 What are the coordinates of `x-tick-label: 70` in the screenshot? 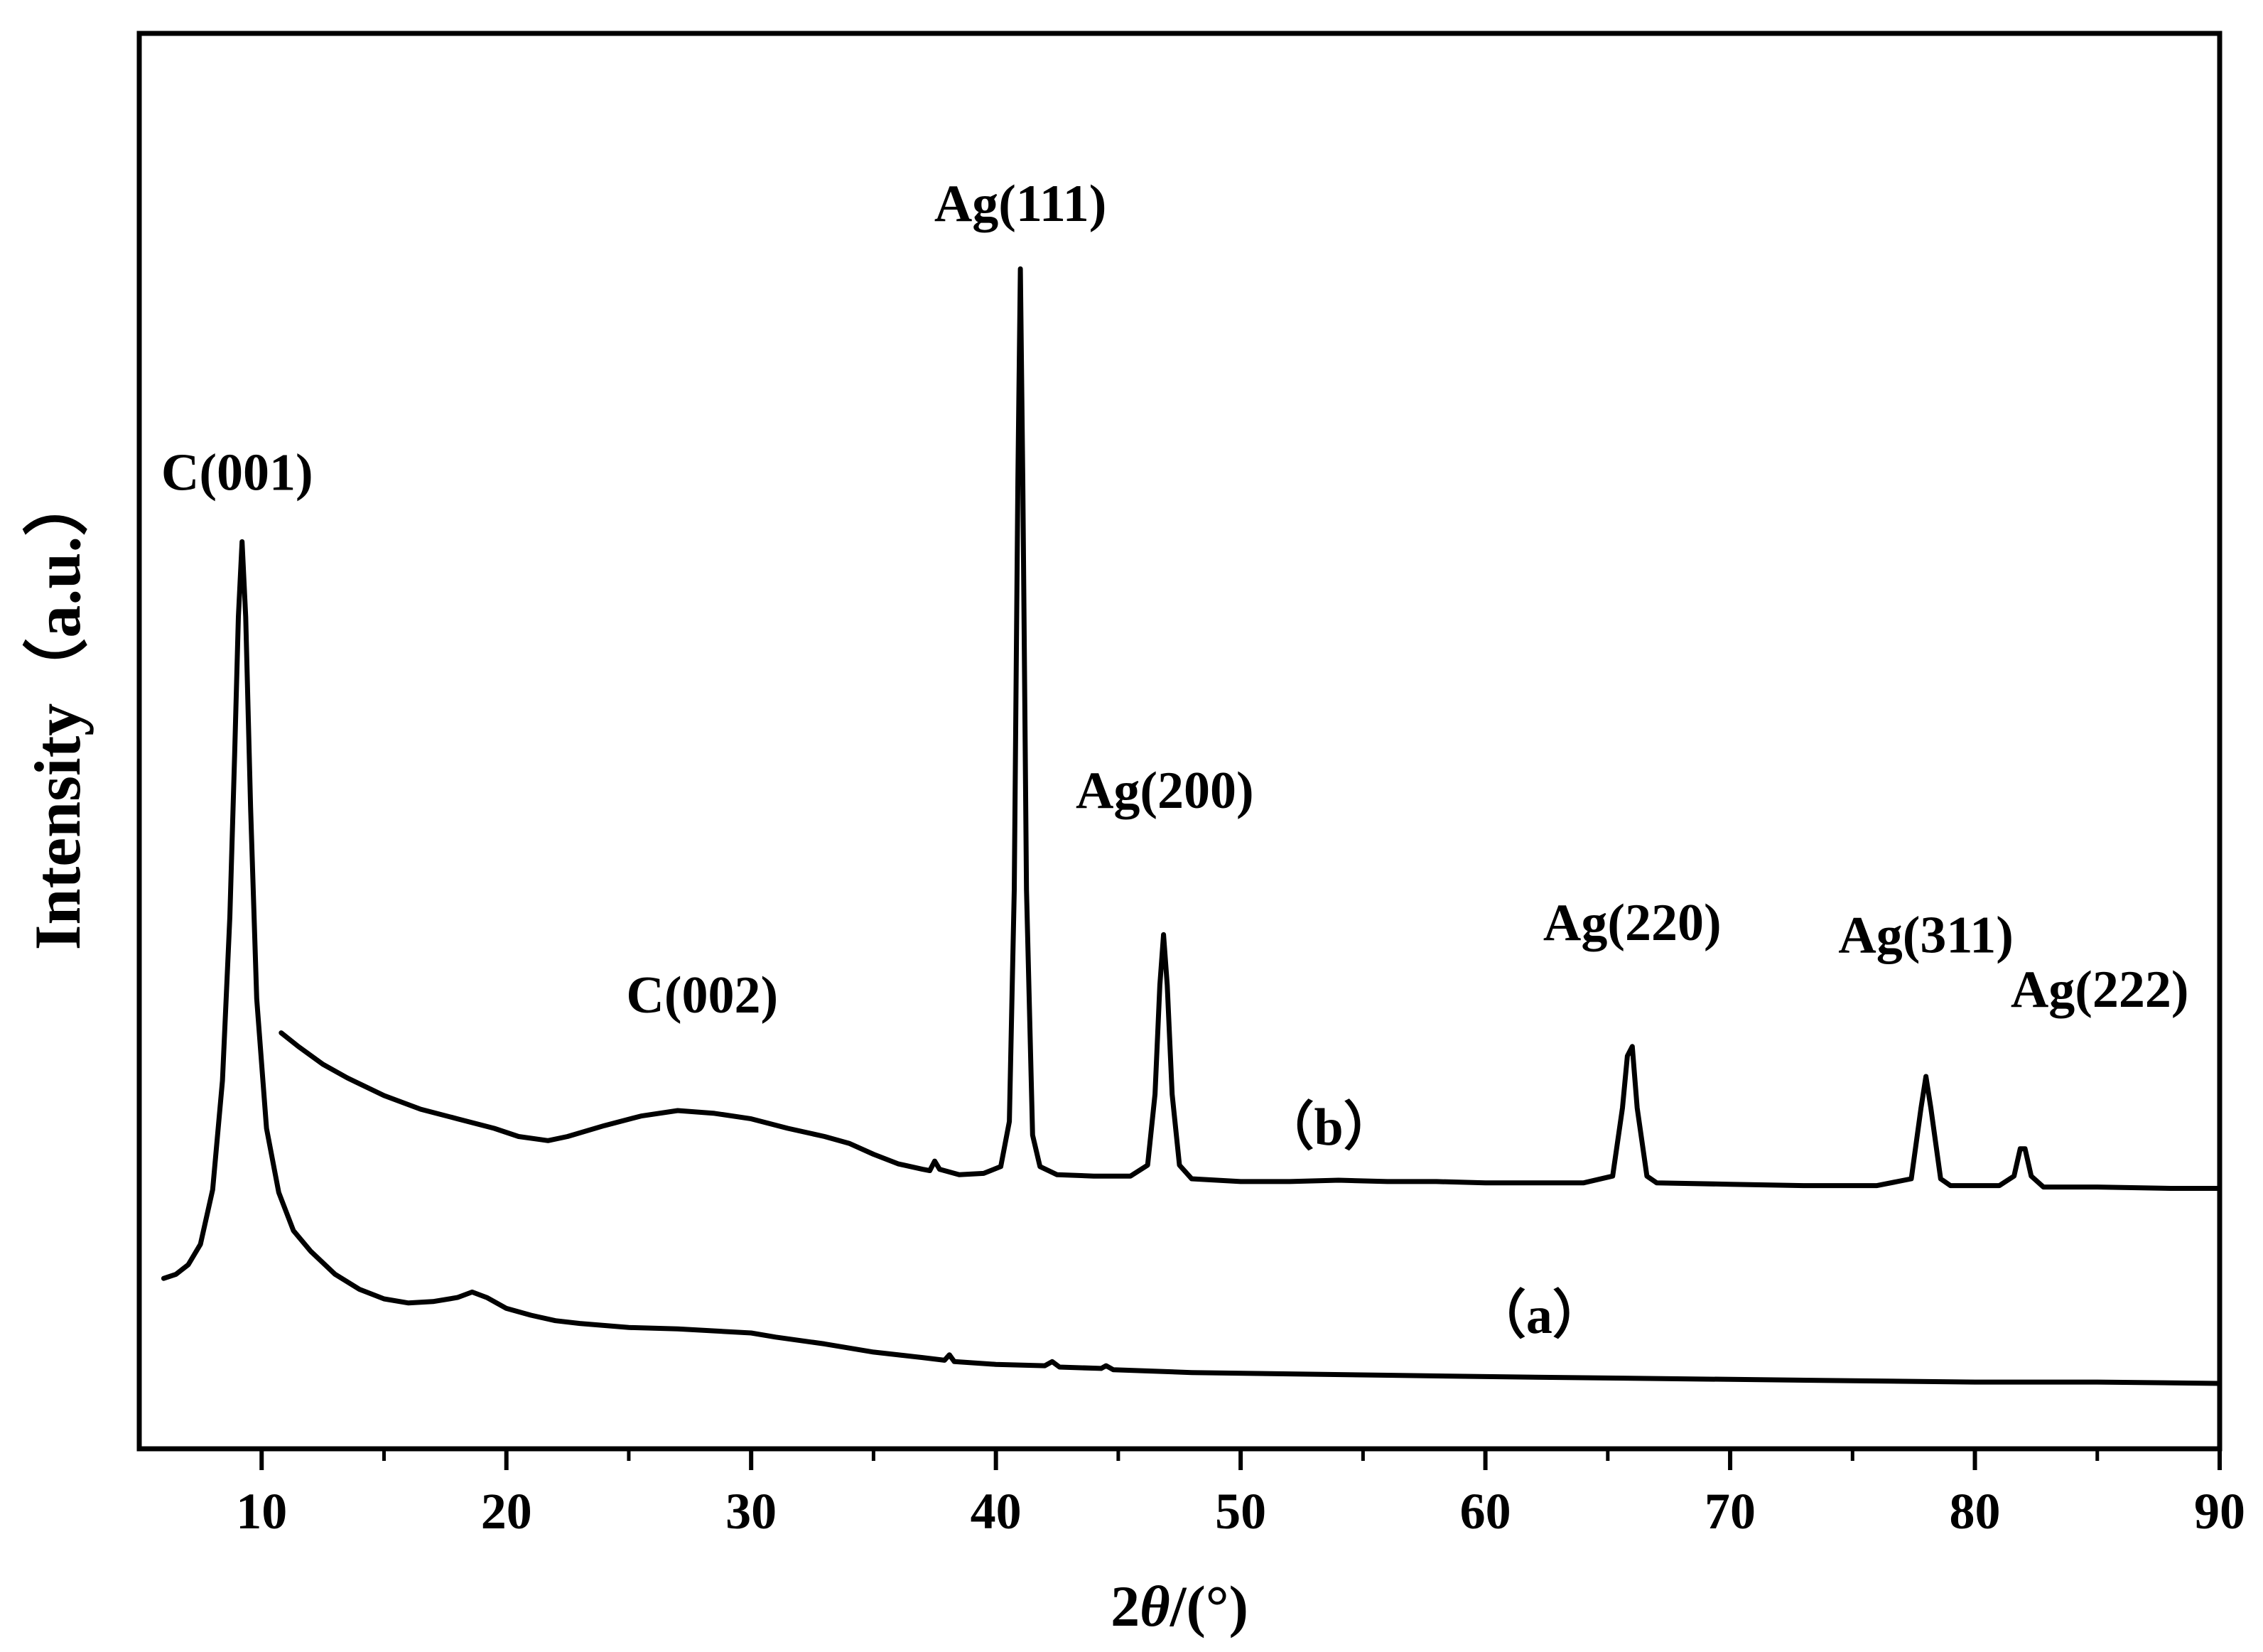 It's located at (1731, 1512).